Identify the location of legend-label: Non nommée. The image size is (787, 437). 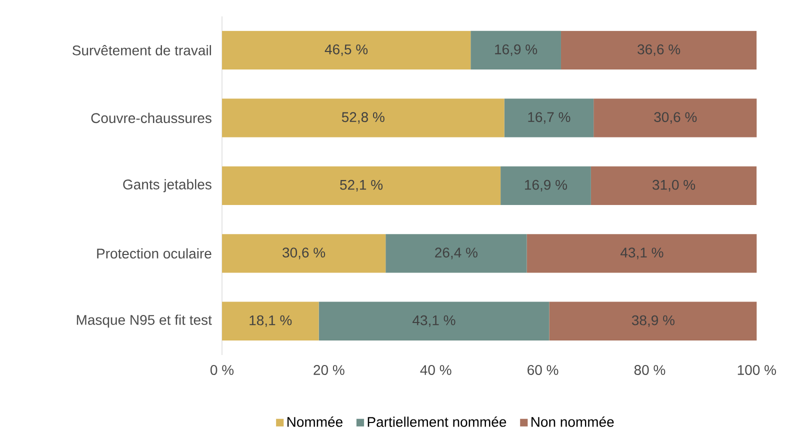
(573, 421).